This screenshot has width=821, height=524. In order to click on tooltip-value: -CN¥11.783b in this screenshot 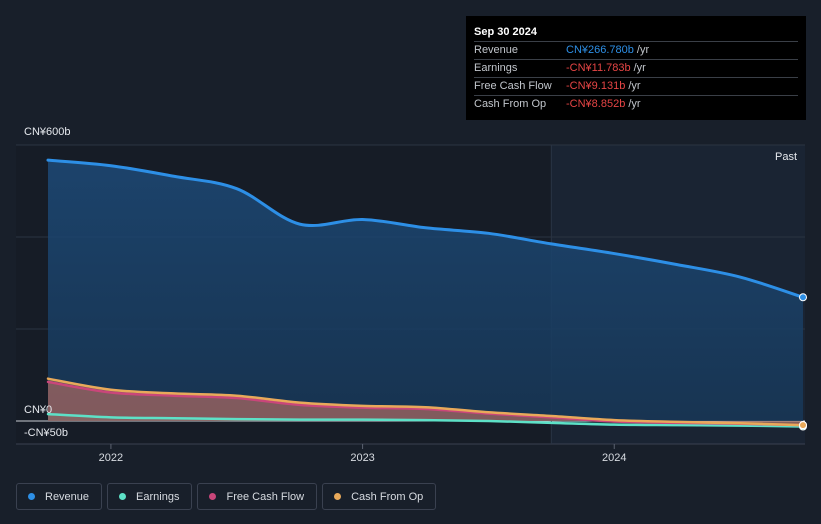, I will do `click(598, 68)`.